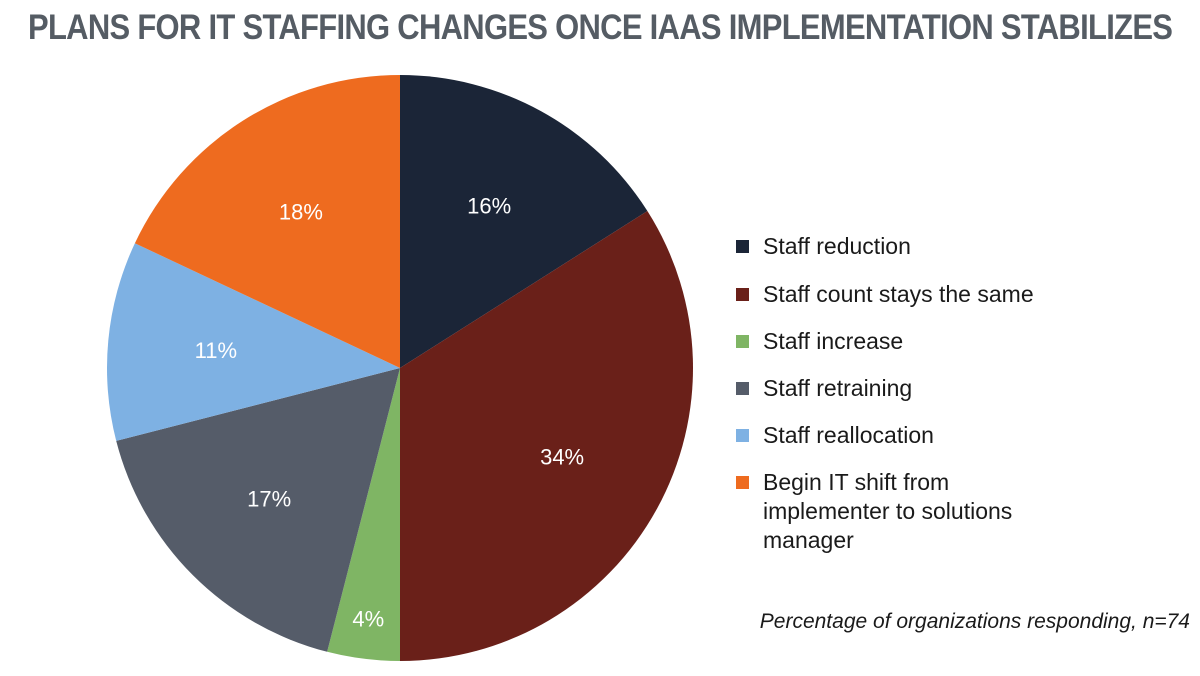  I want to click on legend-label: Staff increase, so click(833, 341).